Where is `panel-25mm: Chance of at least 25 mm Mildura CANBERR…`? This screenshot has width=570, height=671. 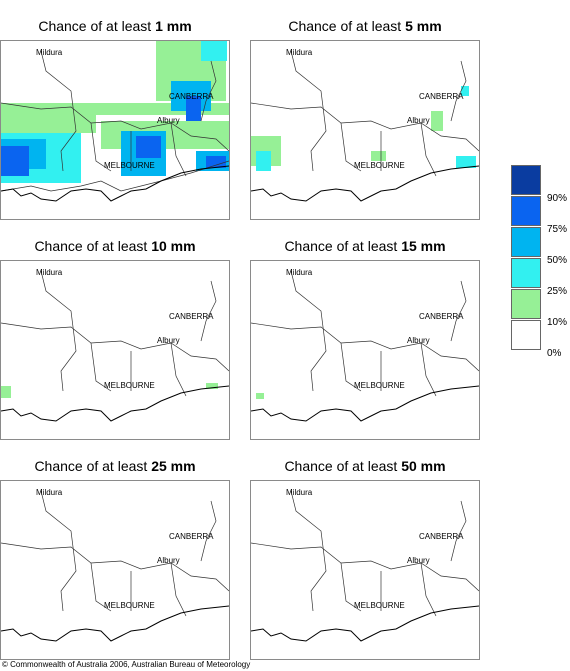 panel-25mm: Chance of at least 25 mm Mildura CANBERR… is located at coordinates (115, 559).